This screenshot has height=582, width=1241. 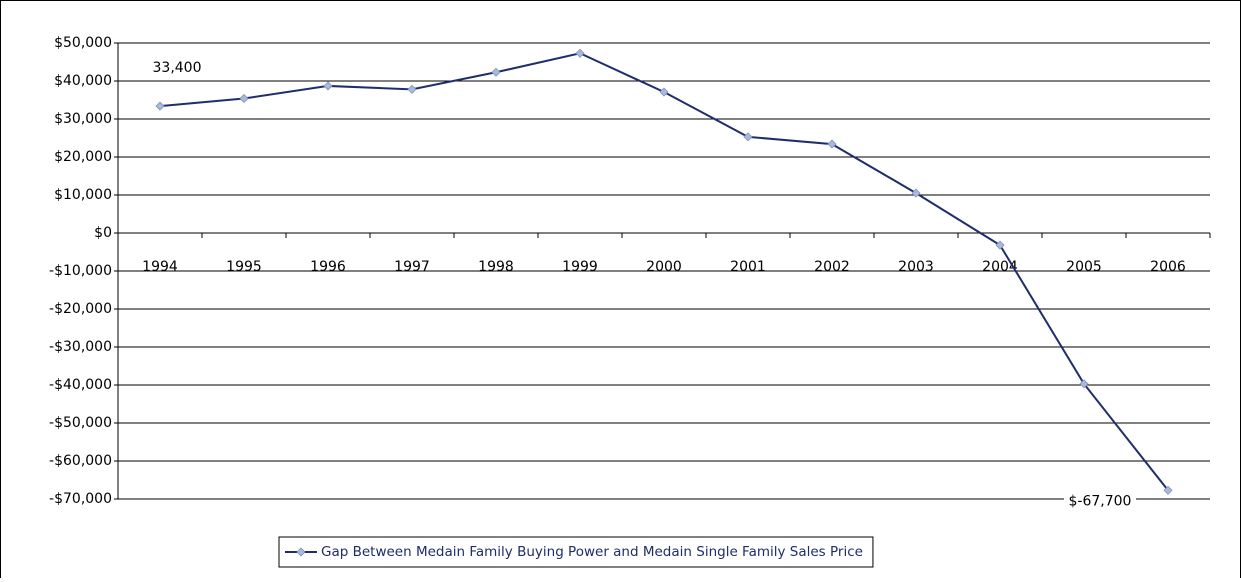 What do you see at coordinates (80, 309) in the screenshot?
I see `y-tick-label: -$20,000` at bounding box center [80, 309].